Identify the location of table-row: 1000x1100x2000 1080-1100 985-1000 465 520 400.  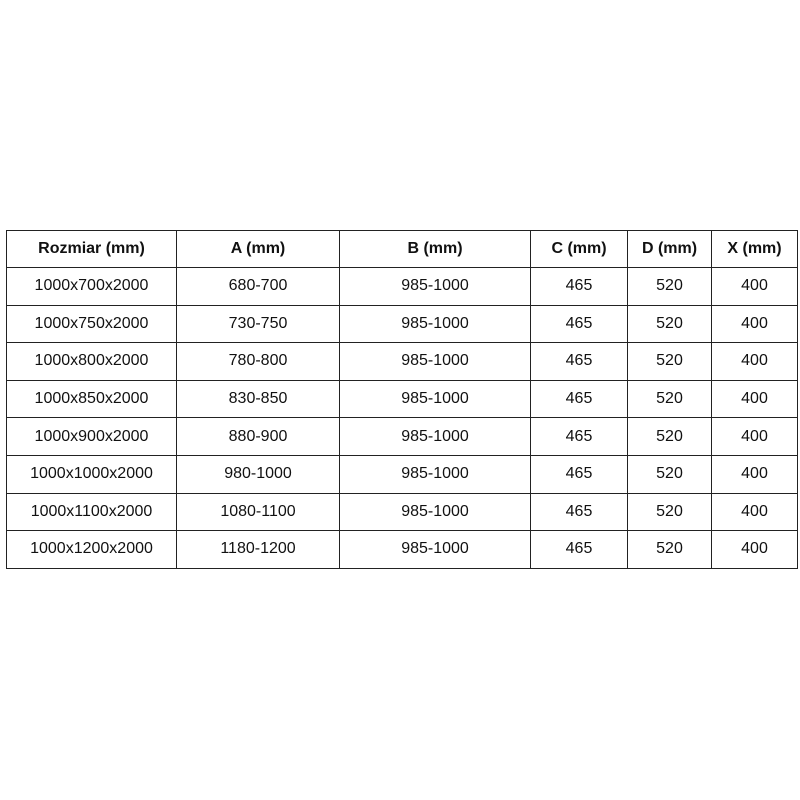
(402, 512).